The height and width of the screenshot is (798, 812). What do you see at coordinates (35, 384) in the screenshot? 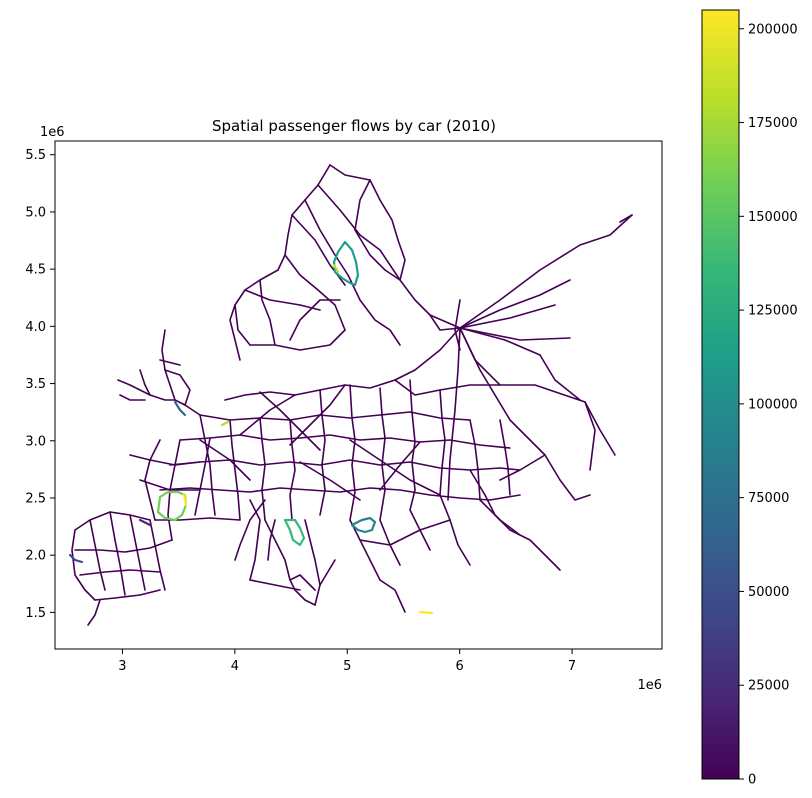
I see `y-tick-label: 3.5` at bounding box center [35, 384].